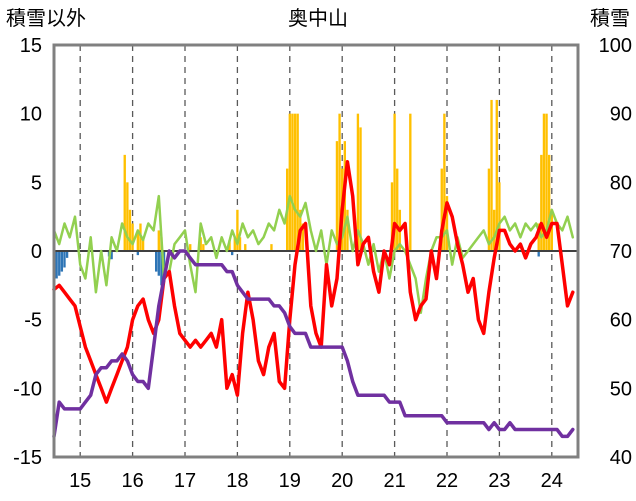  I want to click on left-tick-label: 0, so click(36, 252).